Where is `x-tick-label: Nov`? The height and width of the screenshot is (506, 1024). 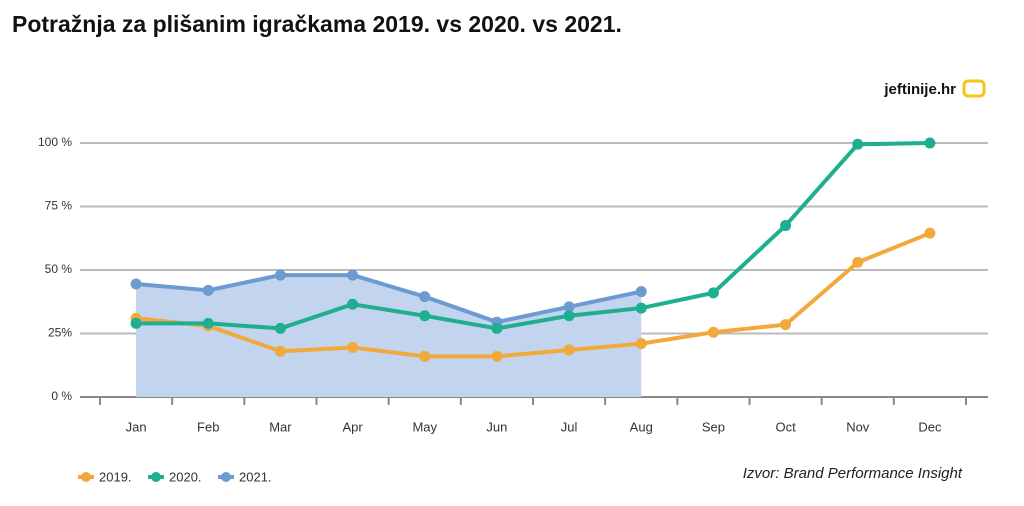 x-tick-label: Nov is located at coordinates (858, 426).